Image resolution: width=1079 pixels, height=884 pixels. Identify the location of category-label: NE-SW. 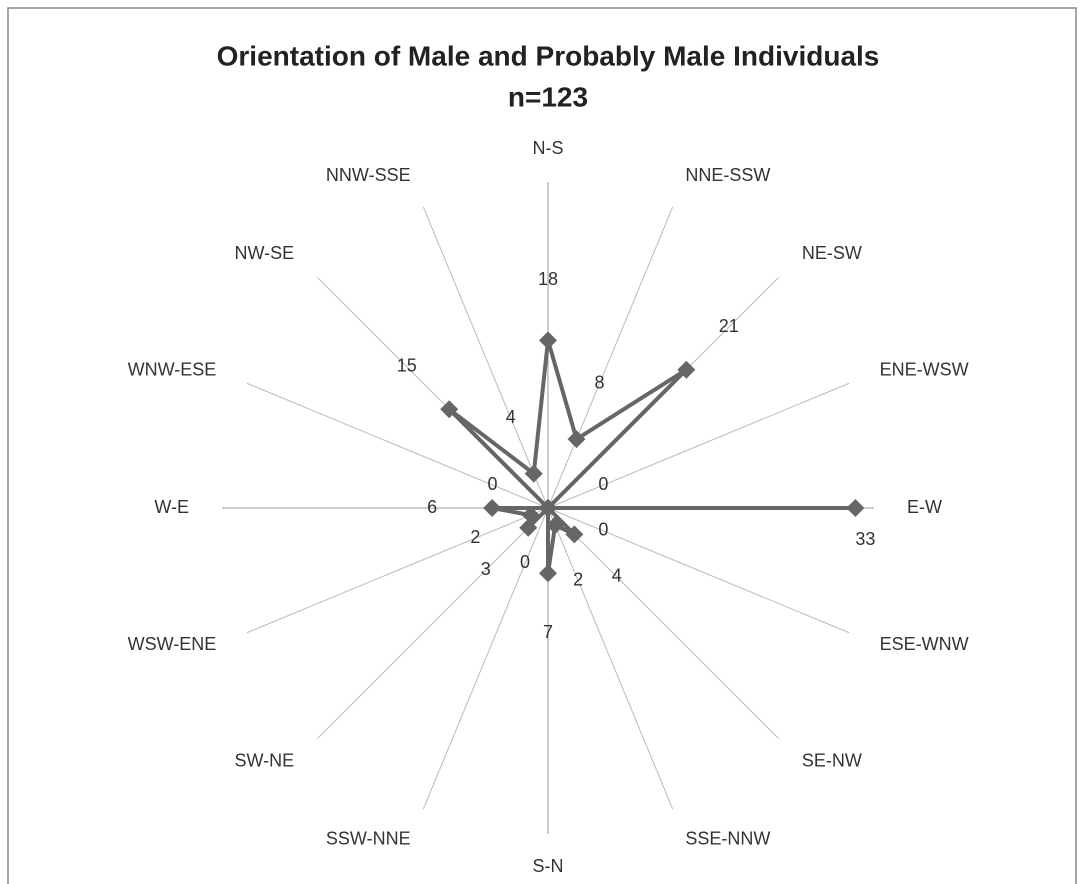
(832, 253).